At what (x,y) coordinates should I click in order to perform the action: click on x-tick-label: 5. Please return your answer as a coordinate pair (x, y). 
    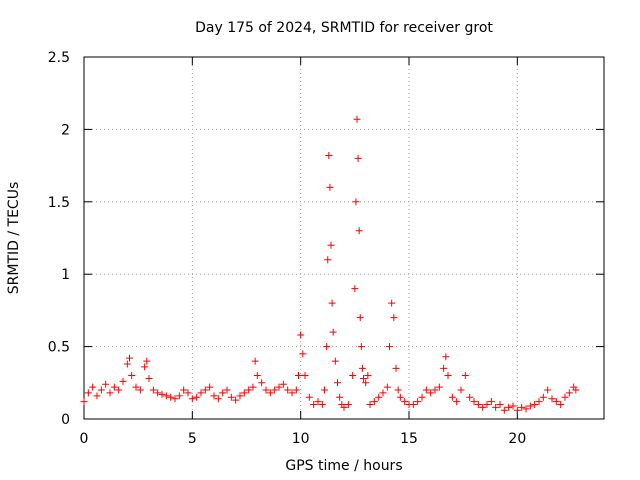
    Looking at the image, I should click on (192, 439).